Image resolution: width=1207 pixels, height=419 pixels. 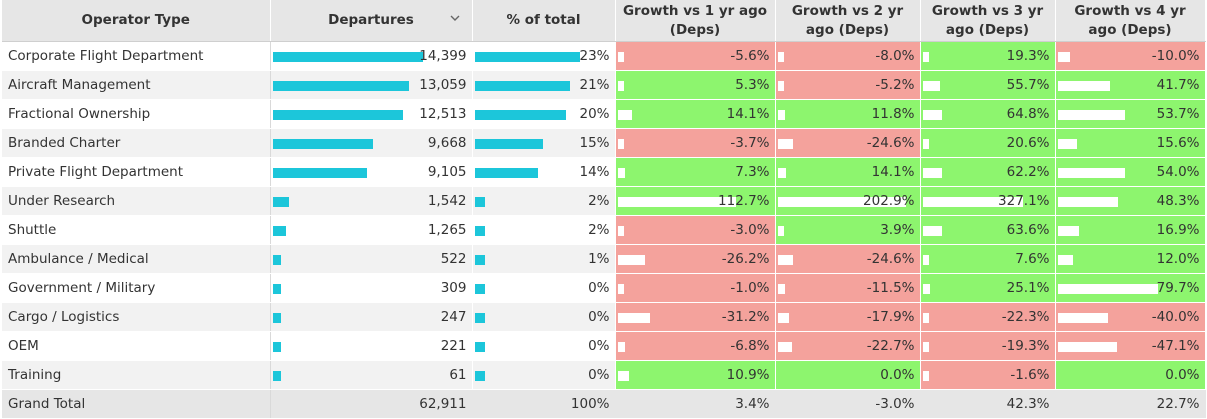 I want to click on growth-value: 327.1%, so click(x=1024, y=201).